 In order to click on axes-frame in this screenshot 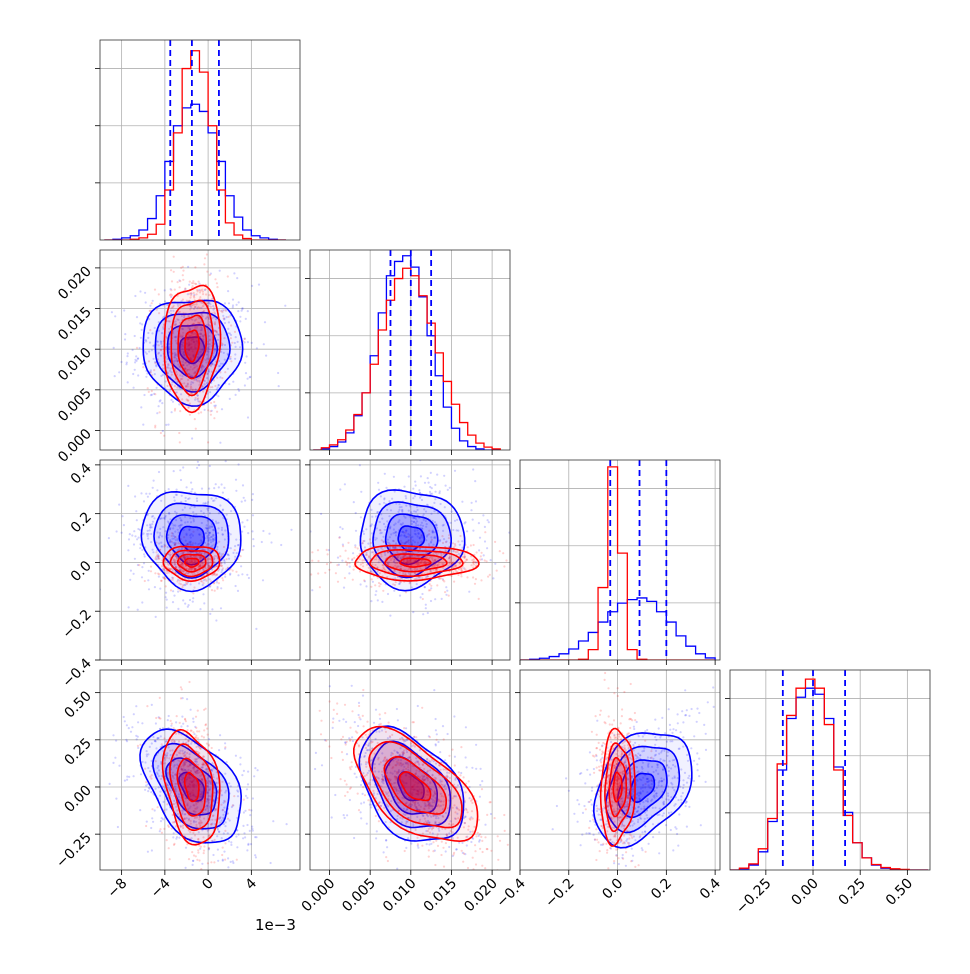, I will do `click(830, 770)`.